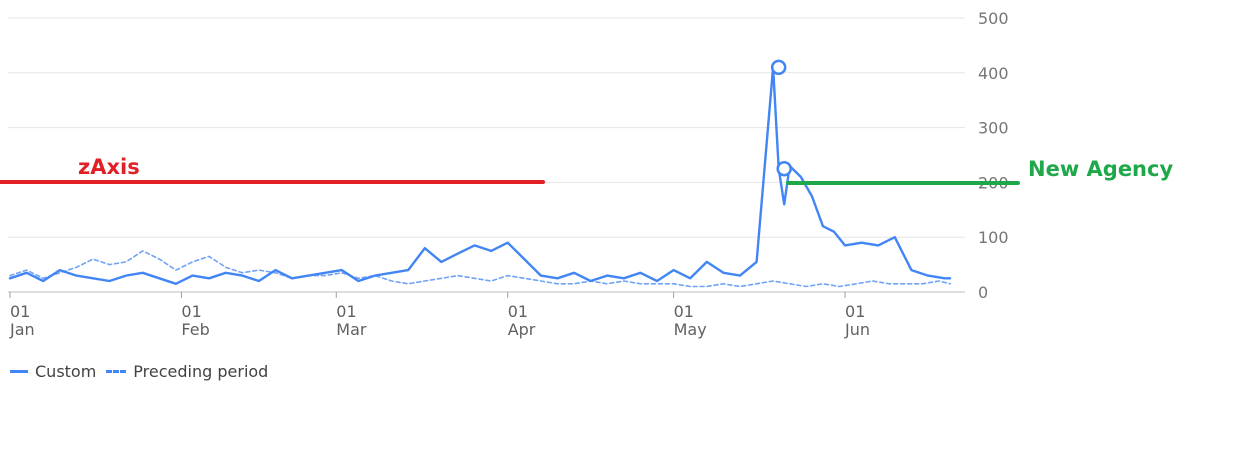  What do you see at coordinates (983, 292) in the screenshot?
I see `y-tick-label: 0` at bounding box center [983, 292].